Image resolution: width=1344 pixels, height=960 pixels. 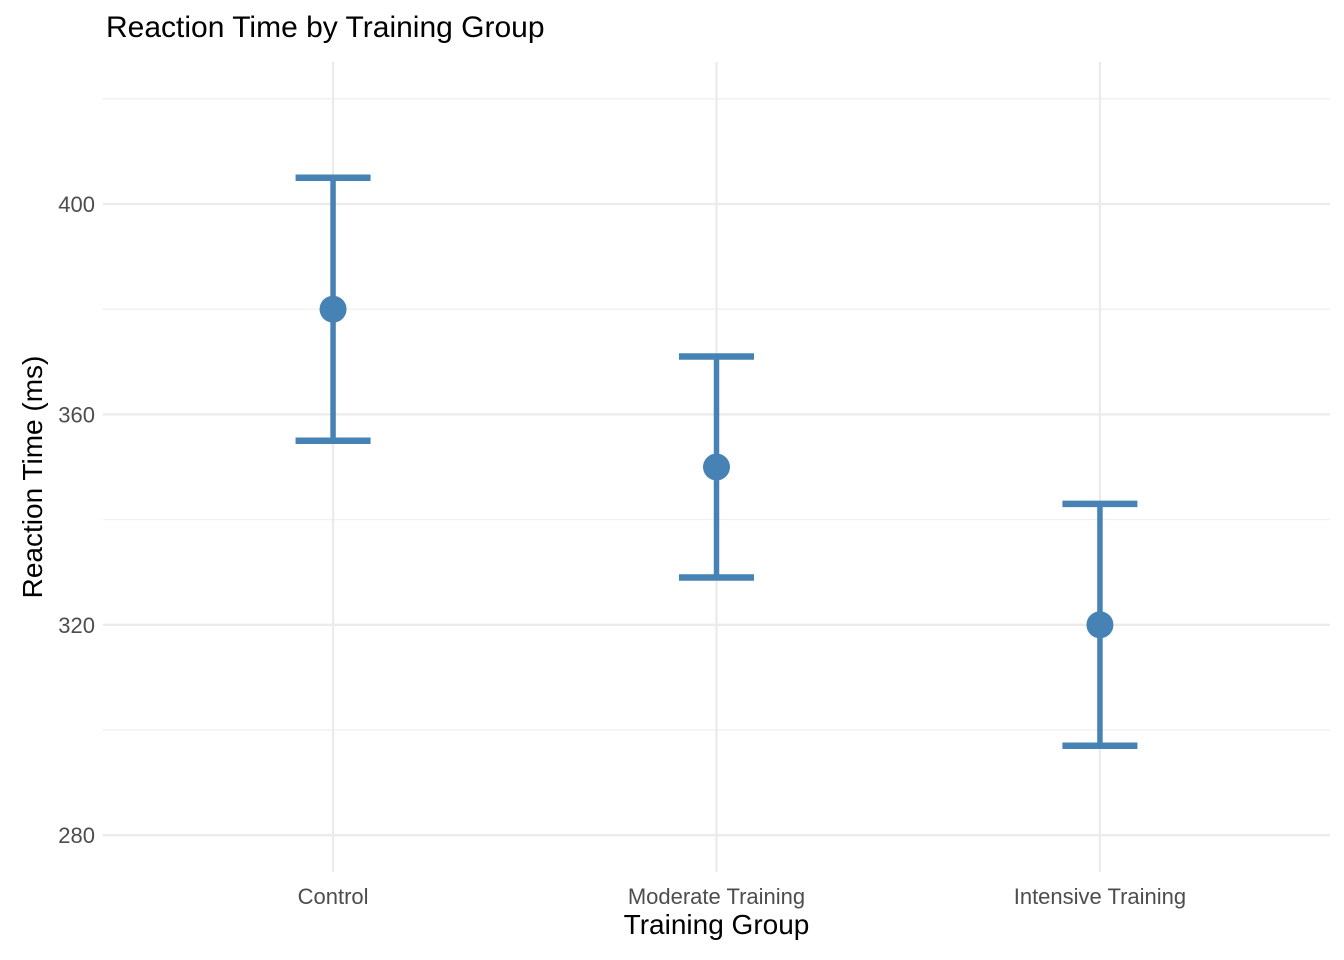 I want to click on y-tick-label-400: 400, so click(x=76, y=204).